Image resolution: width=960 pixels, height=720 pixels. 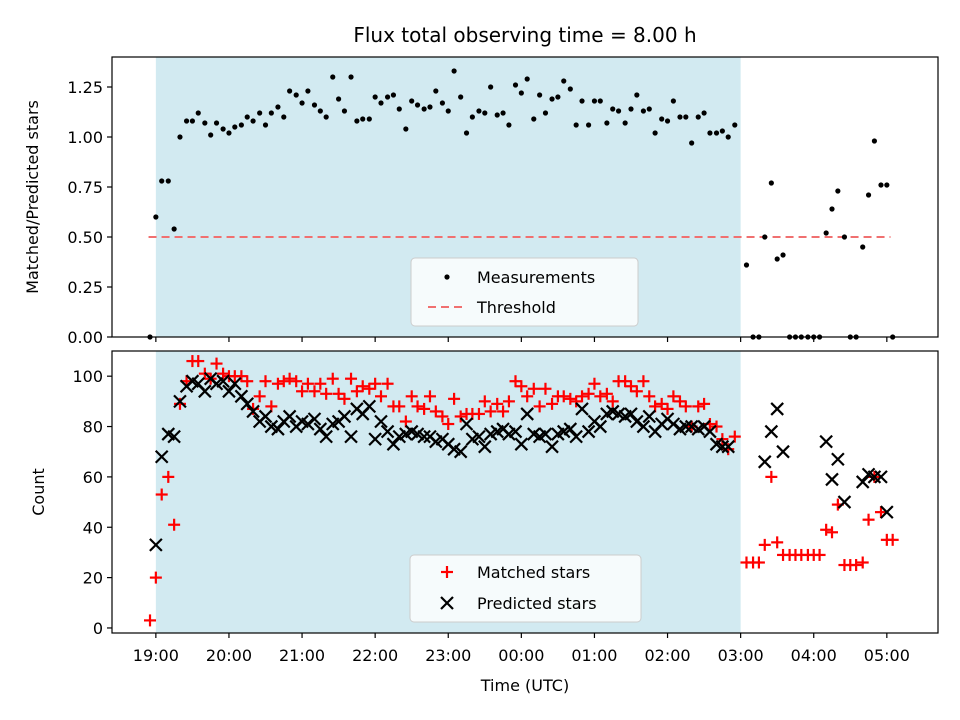 I want to click on top-ytick-label: 0.75, so click(x=85, y=187).